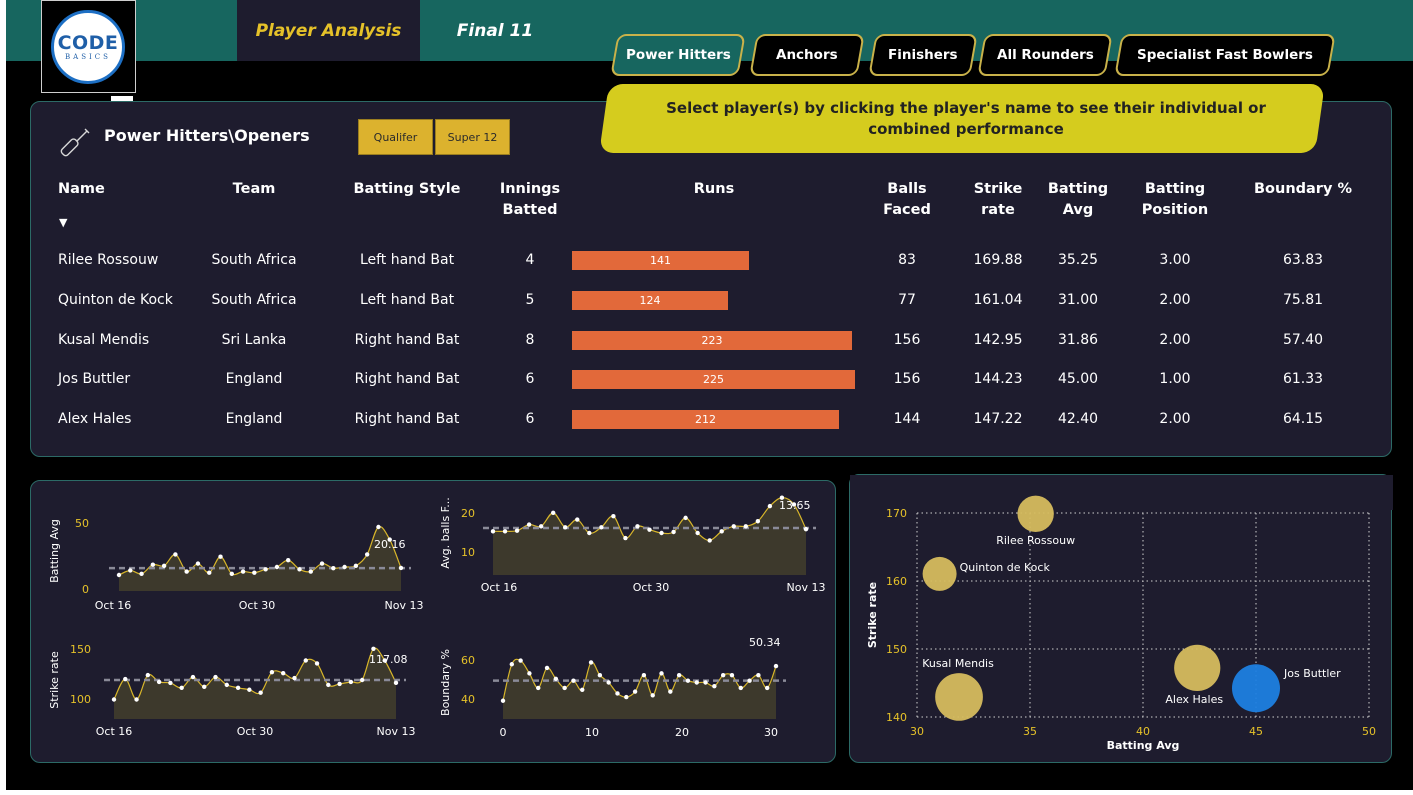  I want to click on player-name-cell: Rilee Rossouw, so click(108, 260).